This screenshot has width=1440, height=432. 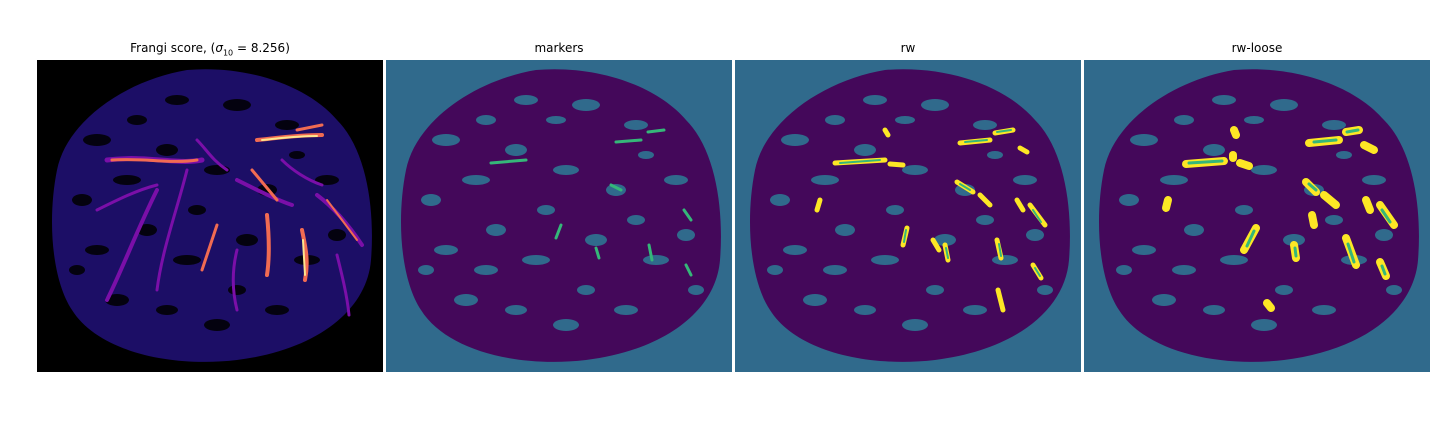 What do you see at coordinates (1257, 48) in the screenshot?
I see `rw-loose-title: rw-loose` at bounding box center [1257, 48].